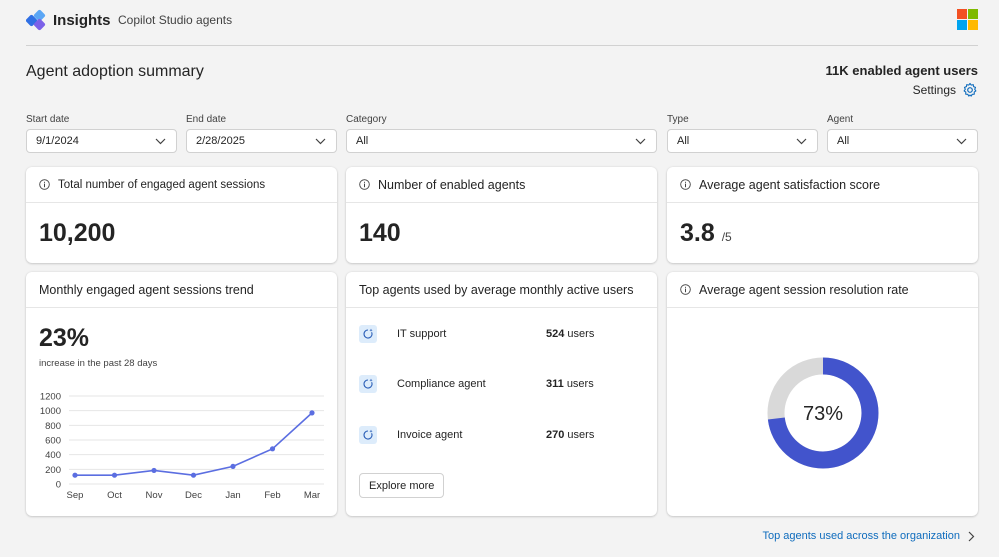 The height and width of the screenshot is (557, 999). Describe the element at coordinates (272, 495) in the screenshot. I see `x-tick-label: Feb` at that location.